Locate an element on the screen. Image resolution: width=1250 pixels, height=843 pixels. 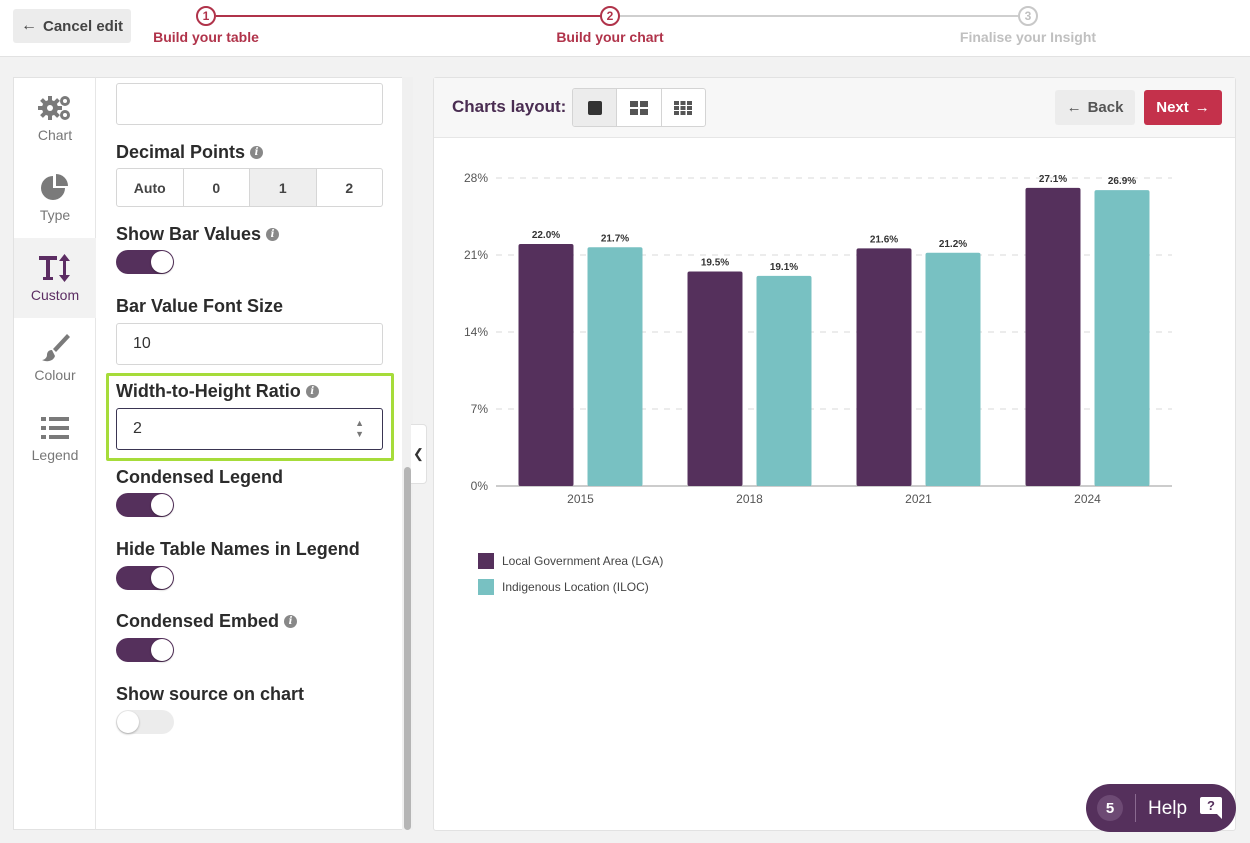
bar-value-label: 21.6% is located at coordinates (884, 239).